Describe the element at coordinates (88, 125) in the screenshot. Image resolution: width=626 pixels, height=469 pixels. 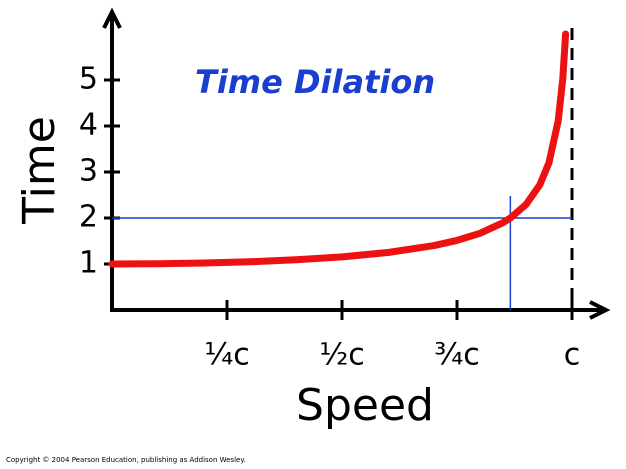
I see `y-tick-label: 4` at that location.